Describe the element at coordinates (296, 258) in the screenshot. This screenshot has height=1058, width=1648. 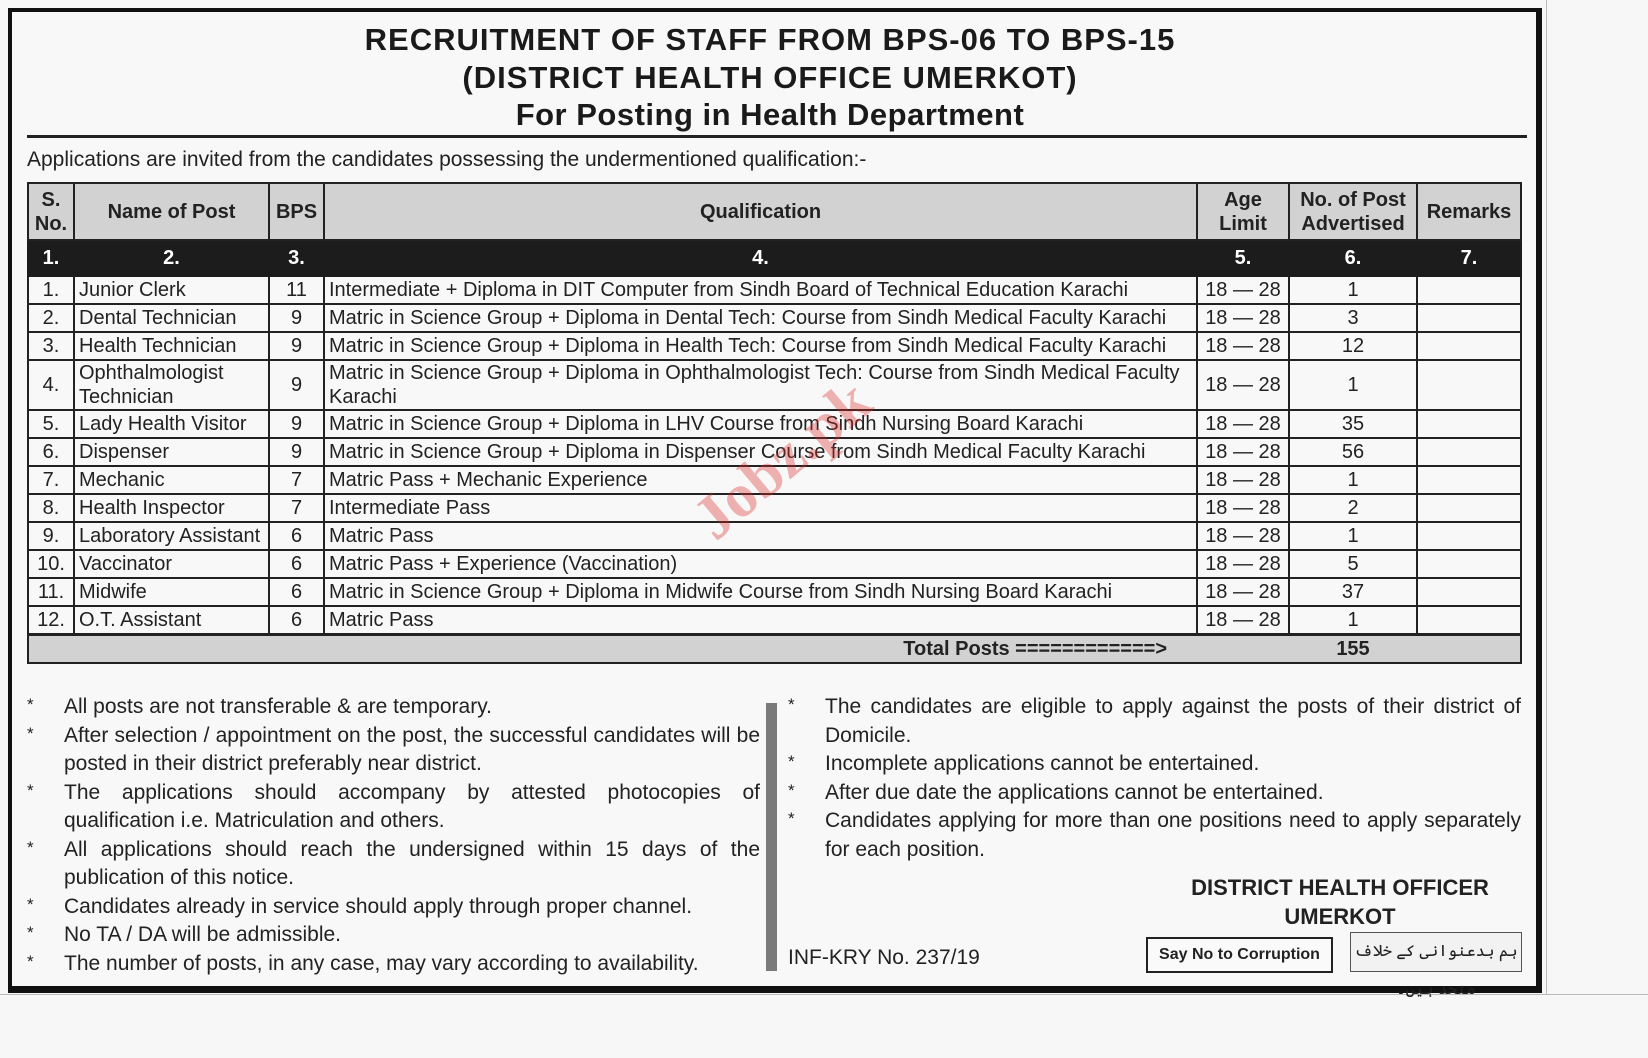
I see `col-num: 3.` at that location.